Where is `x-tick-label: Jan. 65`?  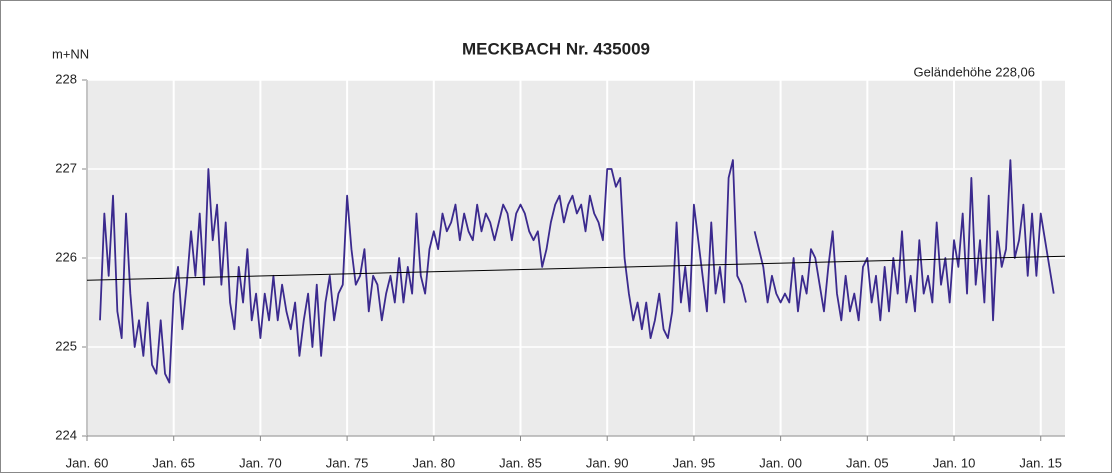
x-tick-label: Jan. 65 is located at coordinates (173, 462).